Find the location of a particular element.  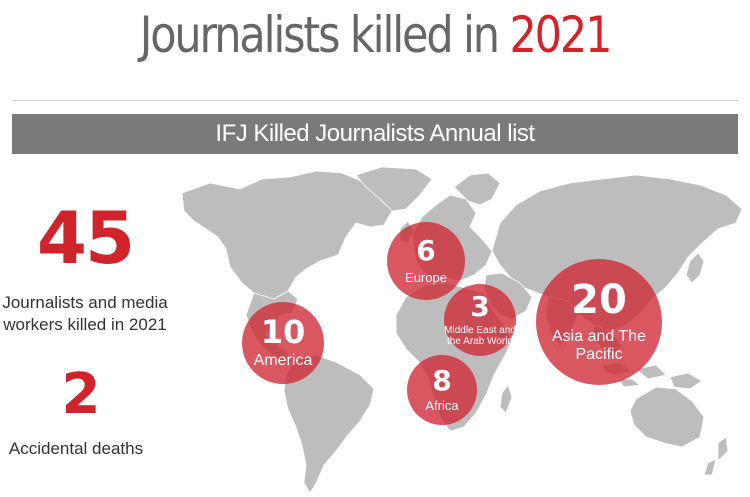

europe-bubble: 6 Europe is located at coordinates (426, 261).